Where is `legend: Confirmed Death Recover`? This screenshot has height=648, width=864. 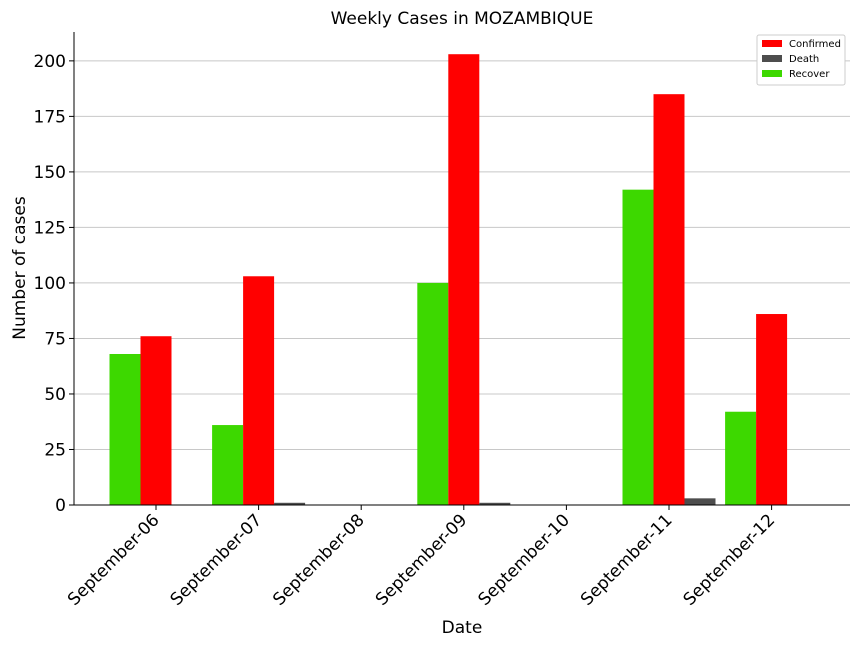
legend: Confirmed Death Recover is located at coordinates (801, 60).